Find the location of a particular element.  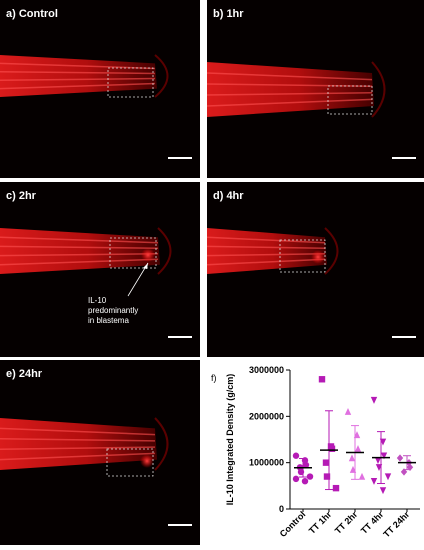

y-axis-label: IL-10 Integrated Density (g/cm) is located at coordinates (230, 440).